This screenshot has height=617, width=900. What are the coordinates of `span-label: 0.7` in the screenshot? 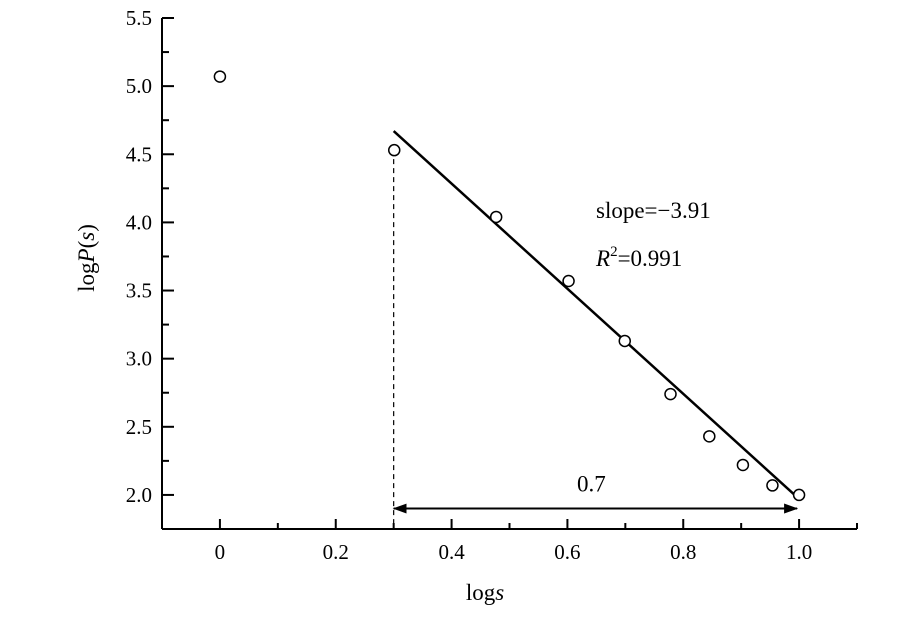 It's located at (591, 484).